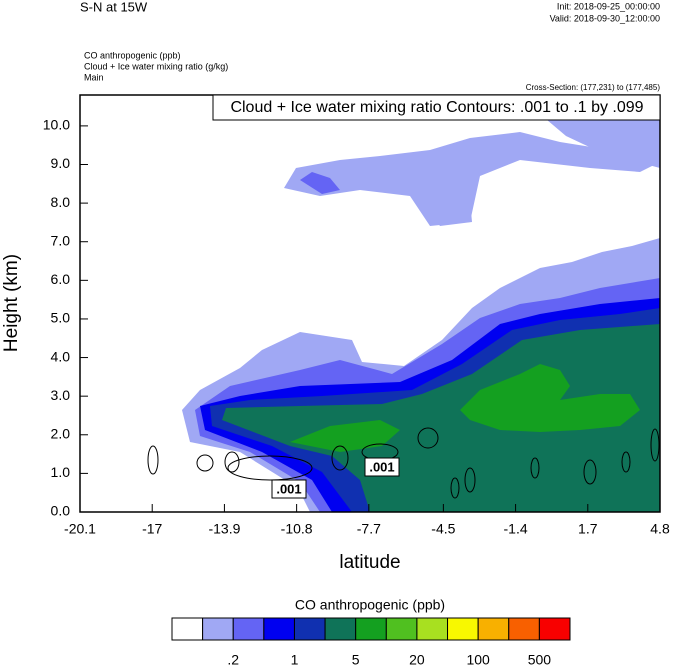 The image size is (674, 668). What do you see at coordinates (61, 202) in the screenshot?
I see `y-tick-label: 8.0` at bounding box center [61, 202].